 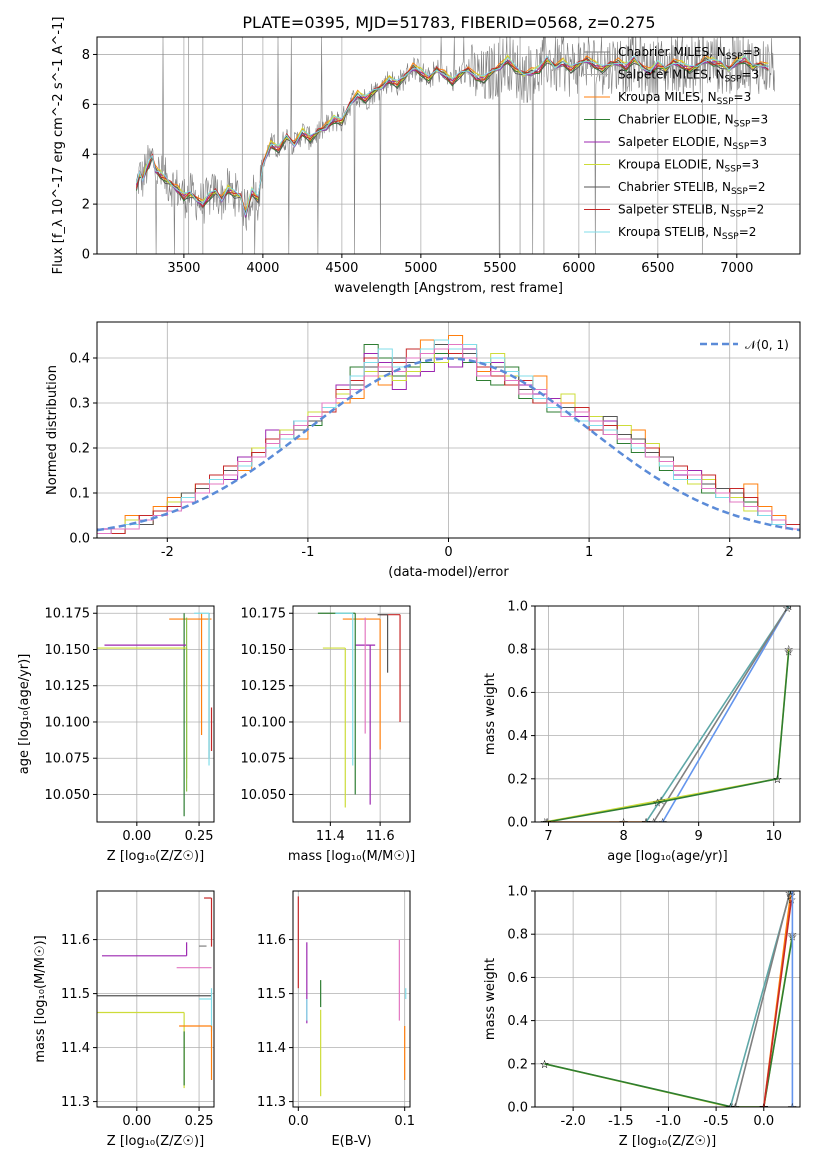 What do you see at coordinates (52, 430) in the screenshot?
I see `y-axis-label: Normed distribution` at bounding box center [52, 430].